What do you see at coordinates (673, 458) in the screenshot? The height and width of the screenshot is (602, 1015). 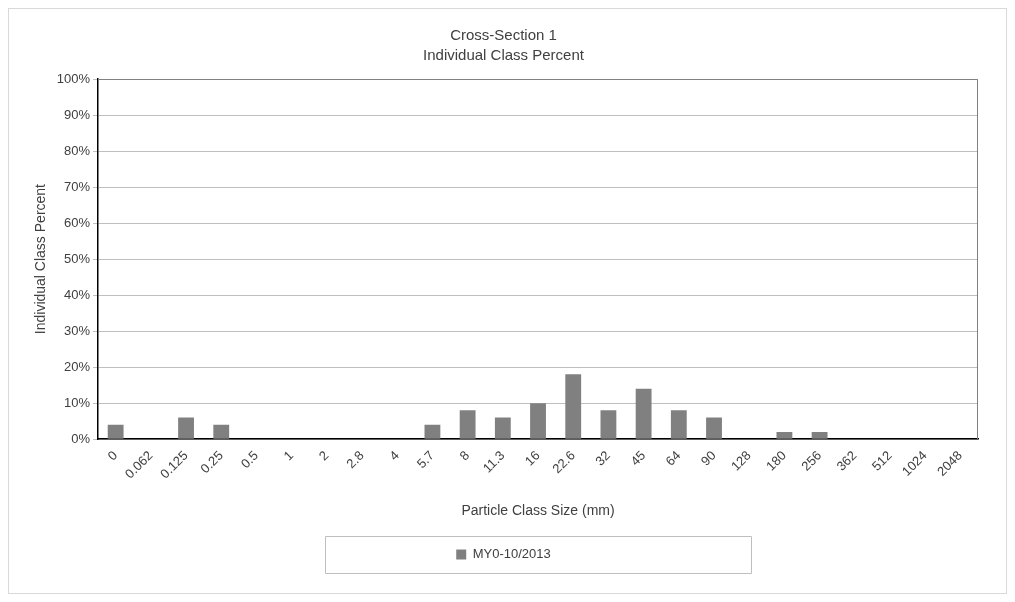 I see `x-tick-label: 64` at bounding box center [673, 458].